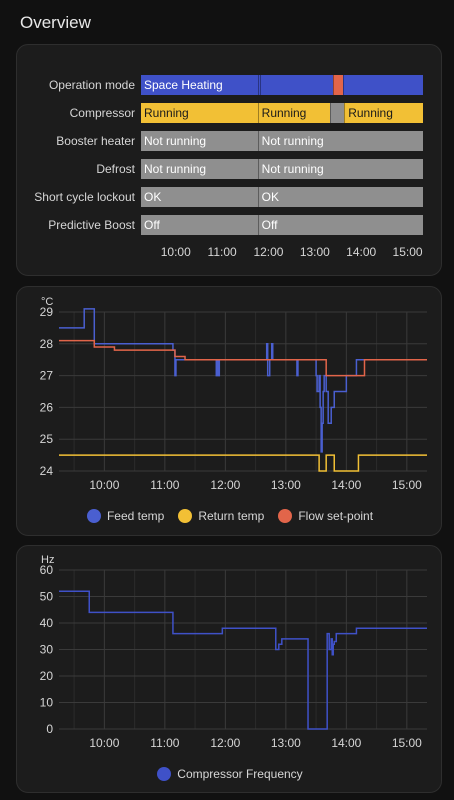  Describe the element at coordinates (336, 516) in the screenshot. I see `legend-label: Flow set-point` at that location.